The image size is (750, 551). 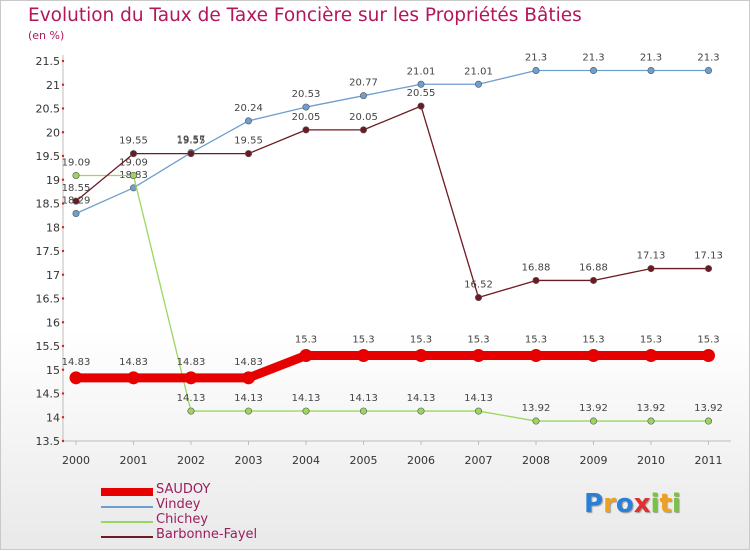 What do you see at coordinates (53, 132) in the screenshot?
I see `y-tick-label: 20` at bounding box center [53, 132].